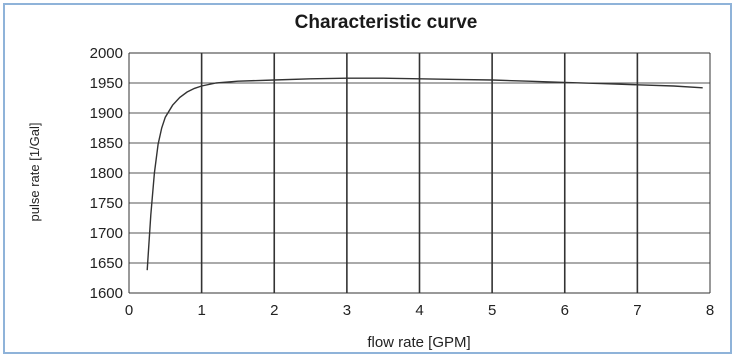 Image resolution: width=739 pixels, height=360 pixels. What do you see at coordinates (34, 172) in the screenshot?
I see `y-axis-label: pulse rate [1/Gal]` at bounding box center [34, 172].